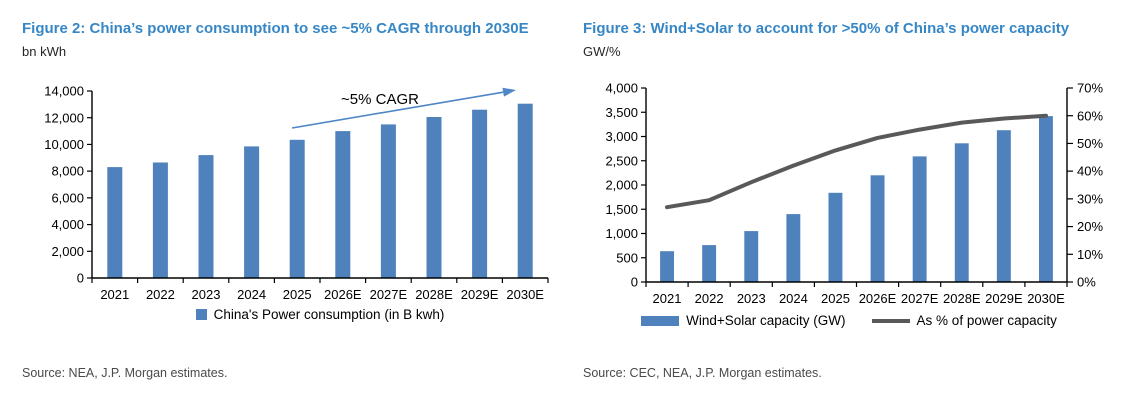 This screenshot has width=1143, height=411. Describe the element at coordinates (115, 222) in the screenshot. I see `fig2-bar-2021` at that location.